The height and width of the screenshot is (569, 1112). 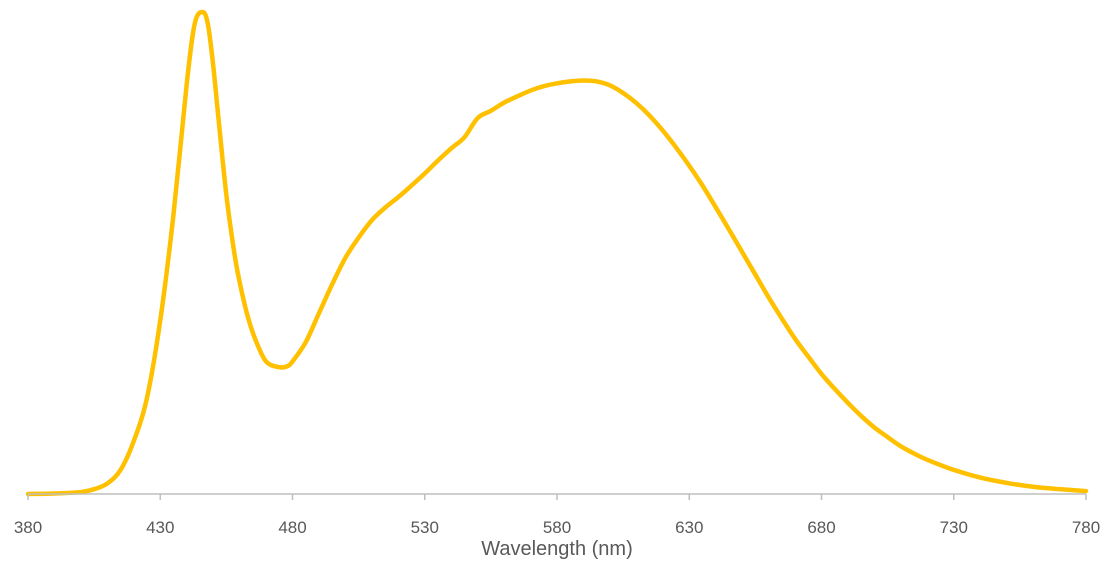 What do you see at coordinates (557, 549) in the screenshot?
I see `x-axis-title: Wavelength (nm)` at bounding box center [557, 549].